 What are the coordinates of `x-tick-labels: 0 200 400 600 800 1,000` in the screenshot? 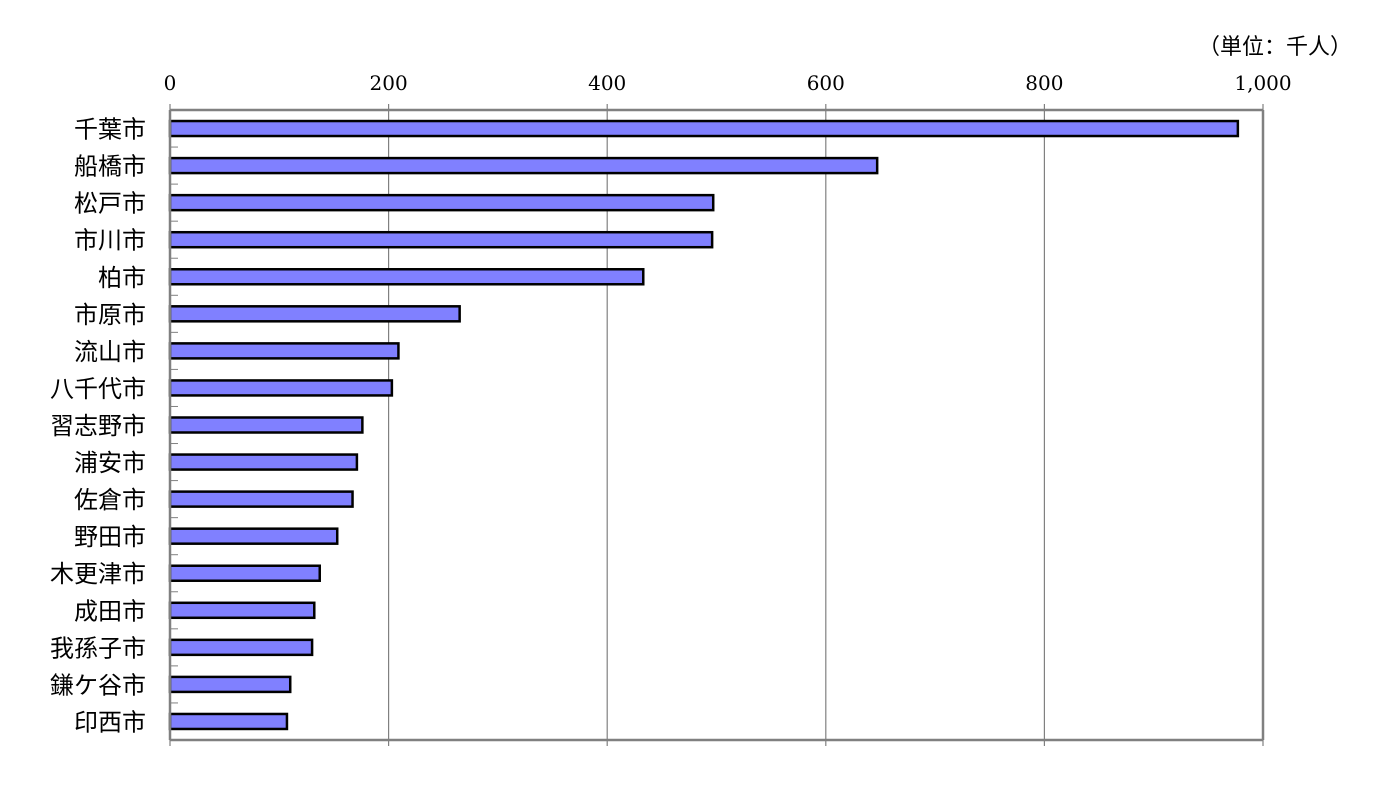 It's located at (728, 83).